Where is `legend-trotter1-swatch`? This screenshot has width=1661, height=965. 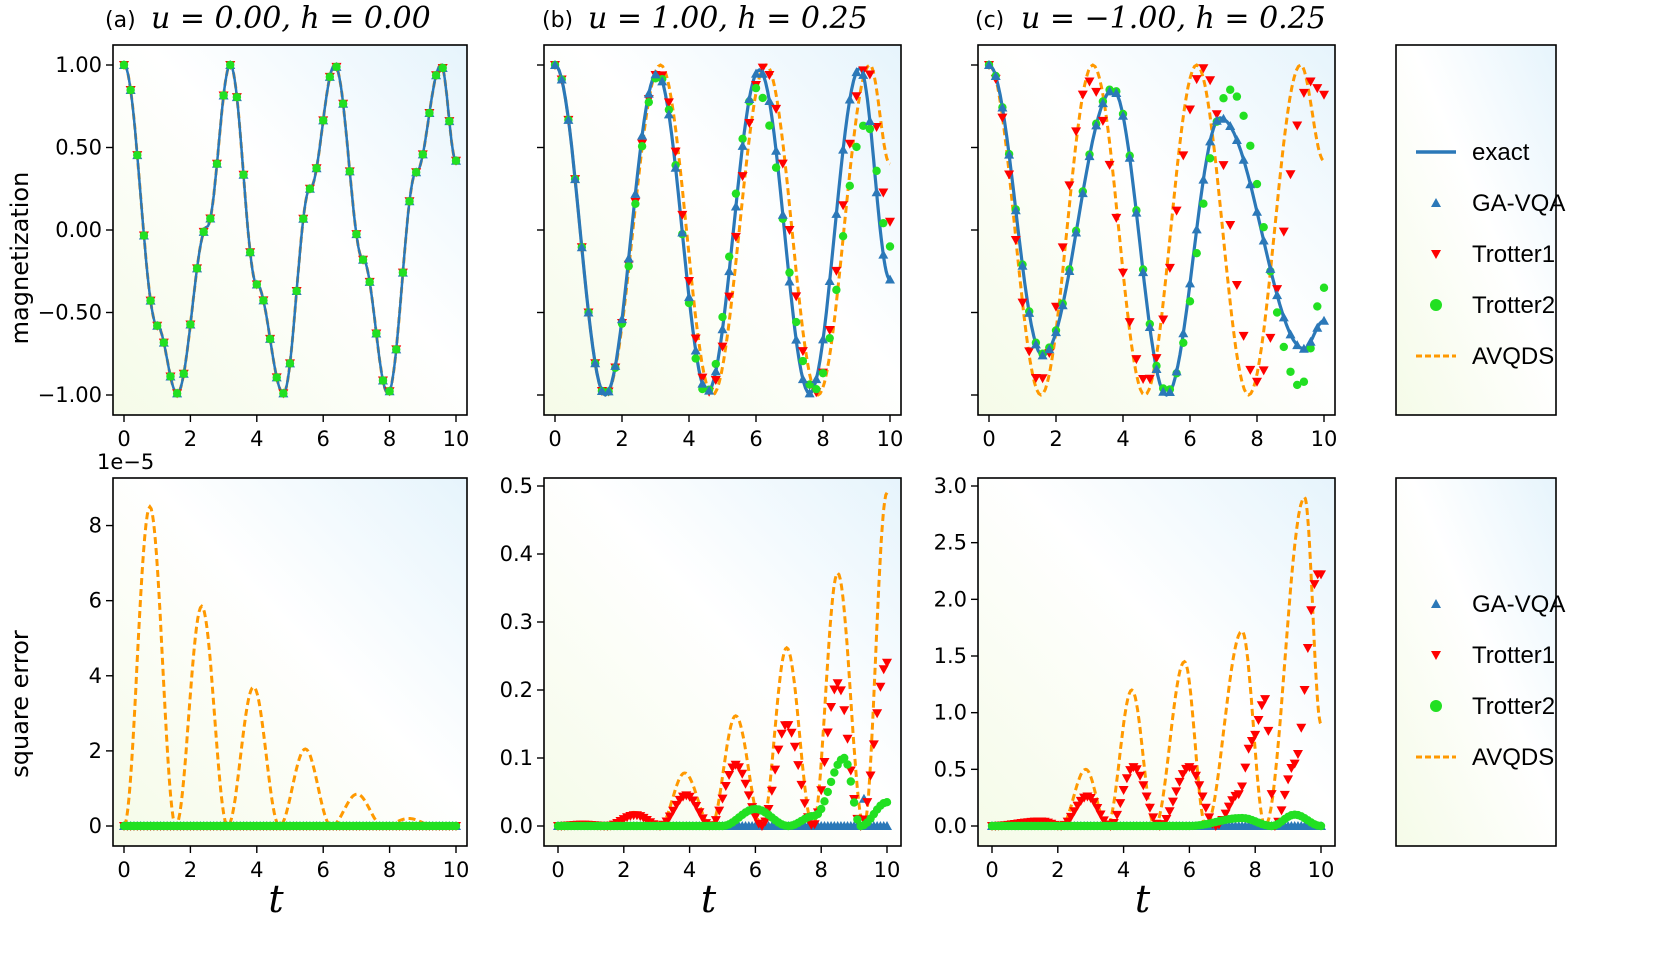
legend-trotter1-swatch is located at coordinates (1436, 254).